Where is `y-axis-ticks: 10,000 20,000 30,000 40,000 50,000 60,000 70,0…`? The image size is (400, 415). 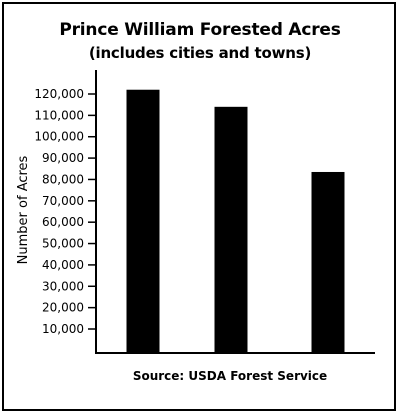
y-axis-ticks: 10,000 20,000 30,000 40,000 50,000 60,000 70,0… is located at coordinates (65, 211).